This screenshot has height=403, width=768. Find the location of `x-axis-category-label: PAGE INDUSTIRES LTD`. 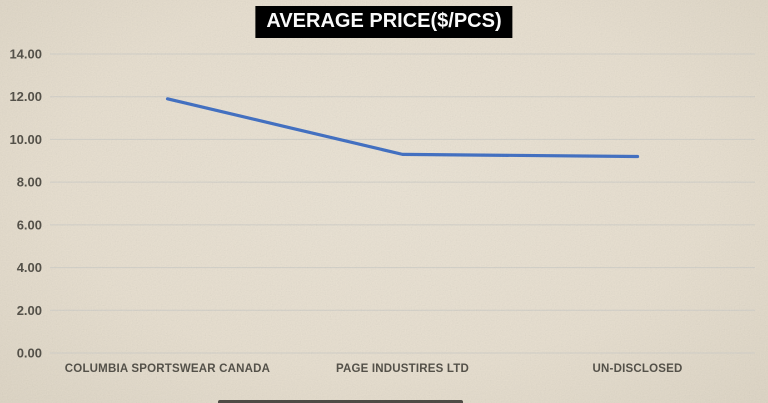

x-axis-category-label: PAGE INDUSTIRES LTD is located at coordinates (402, 369).